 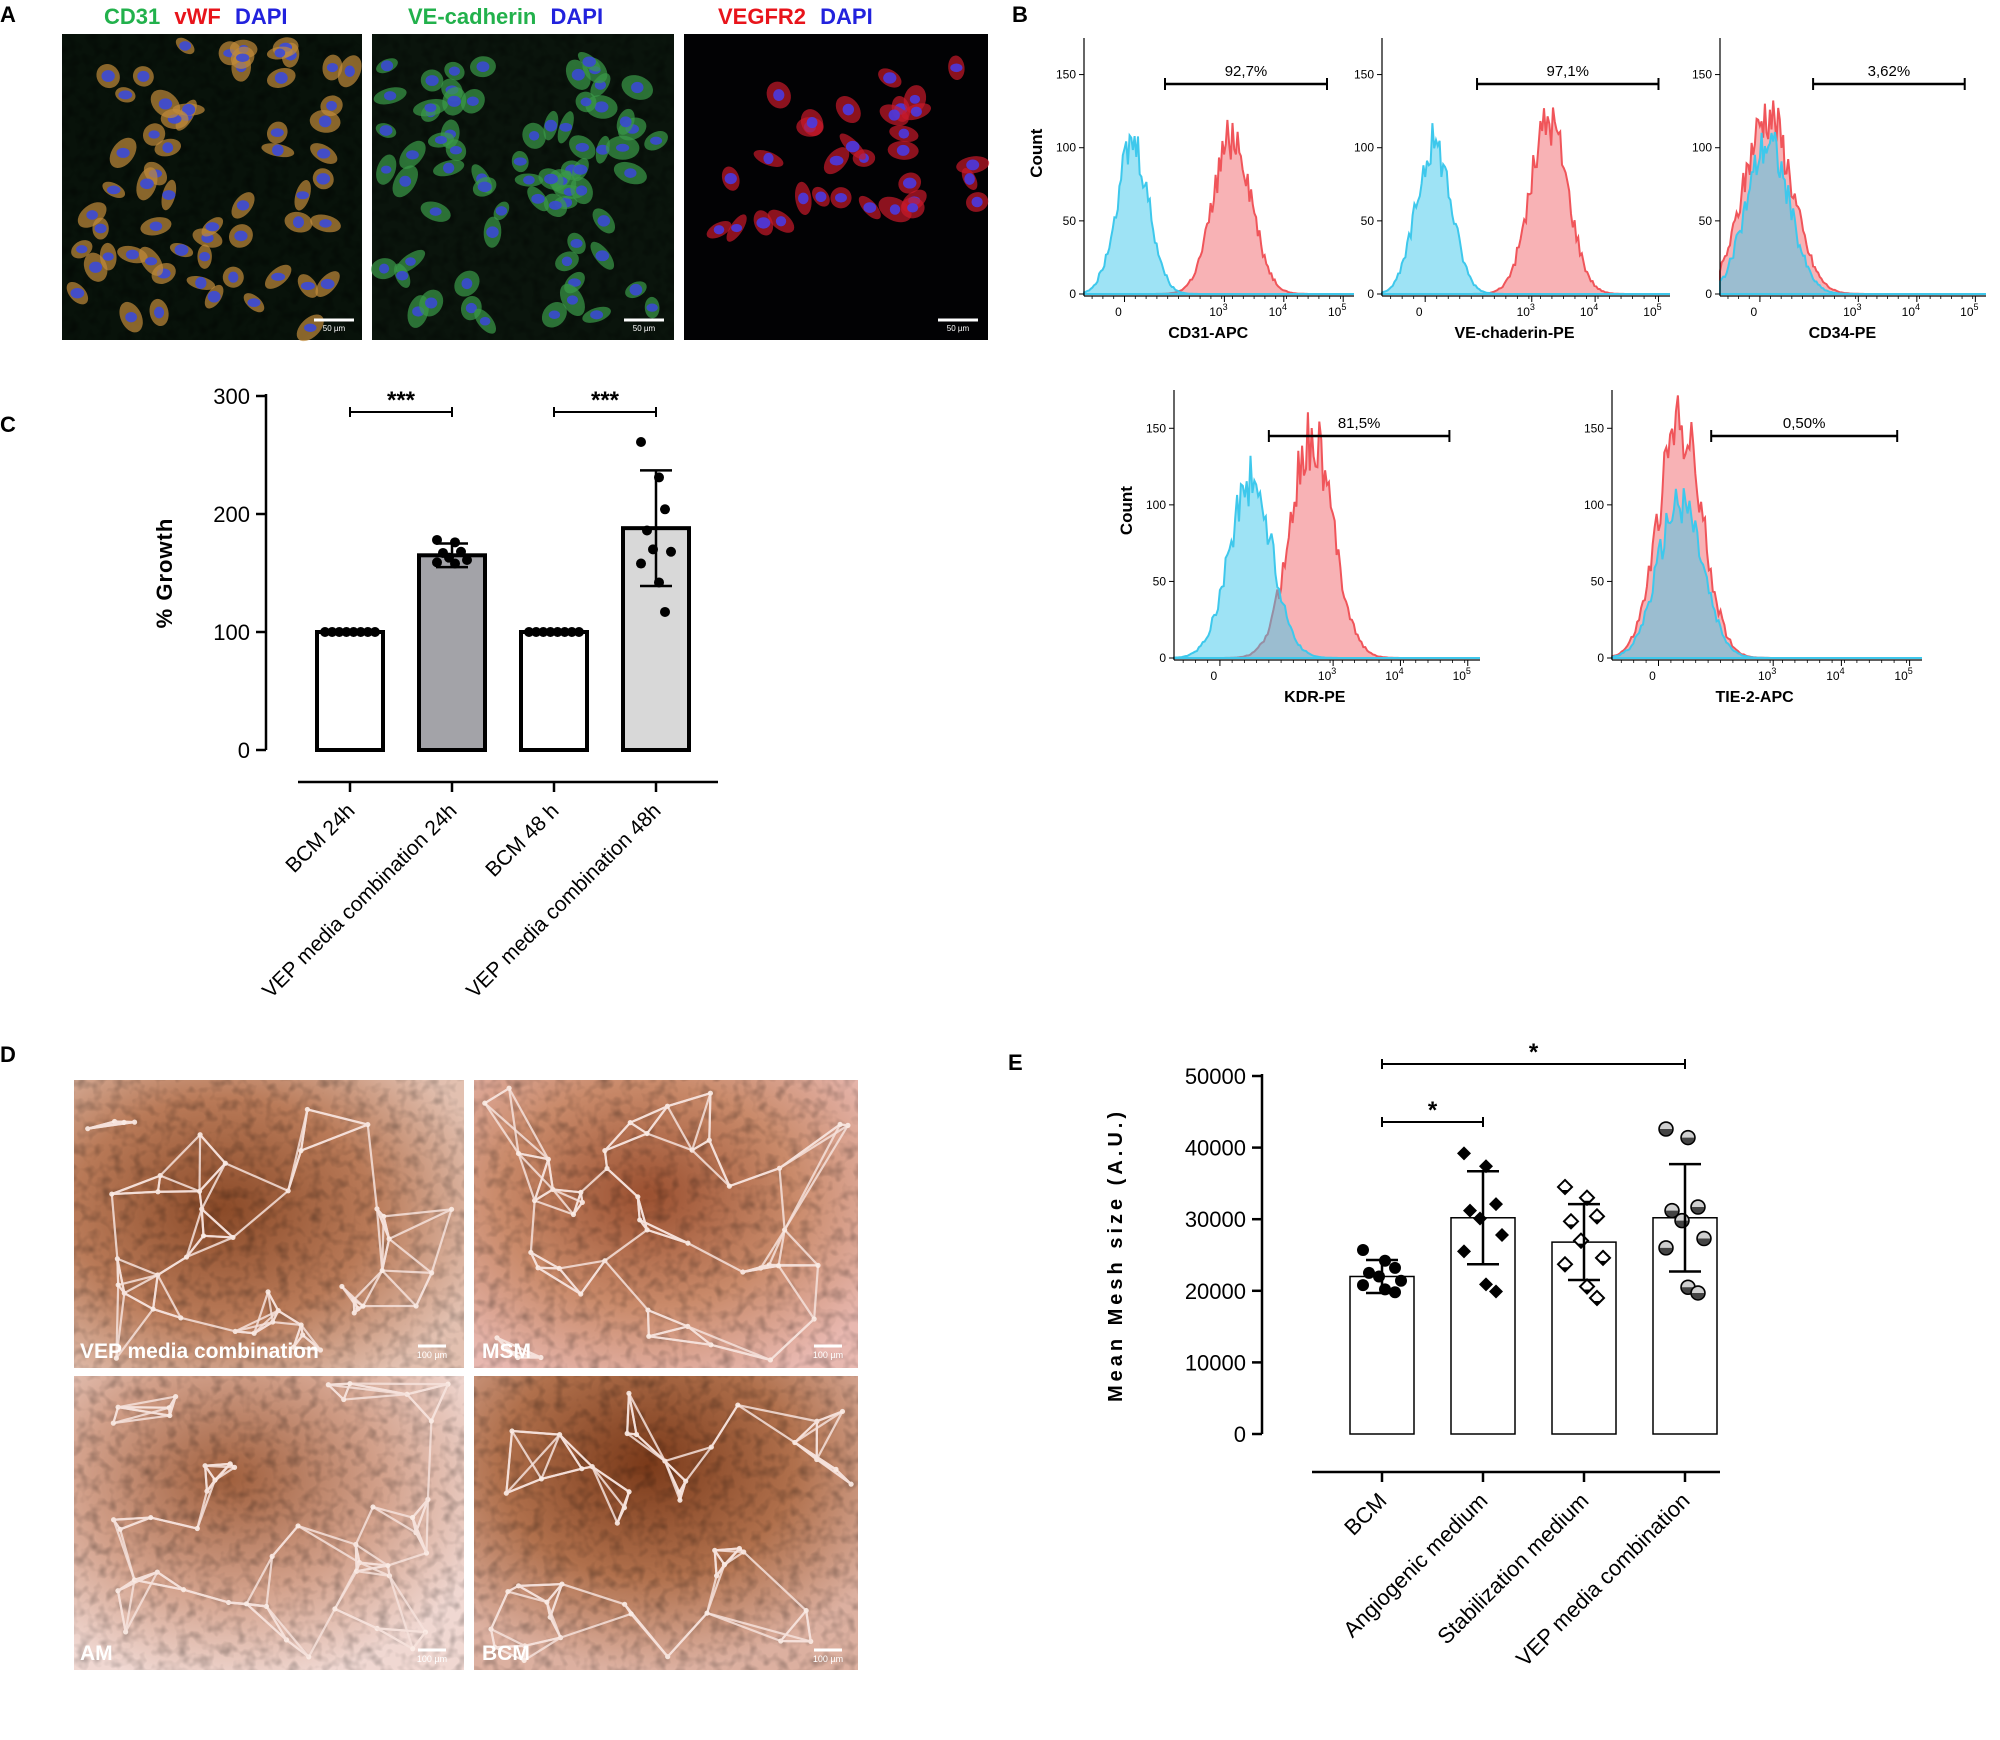 What do you see at coordinates (1215, 1362) in the screenshot?
I see `y-tick-label: 10000` at bounding box center [1215, 1362].